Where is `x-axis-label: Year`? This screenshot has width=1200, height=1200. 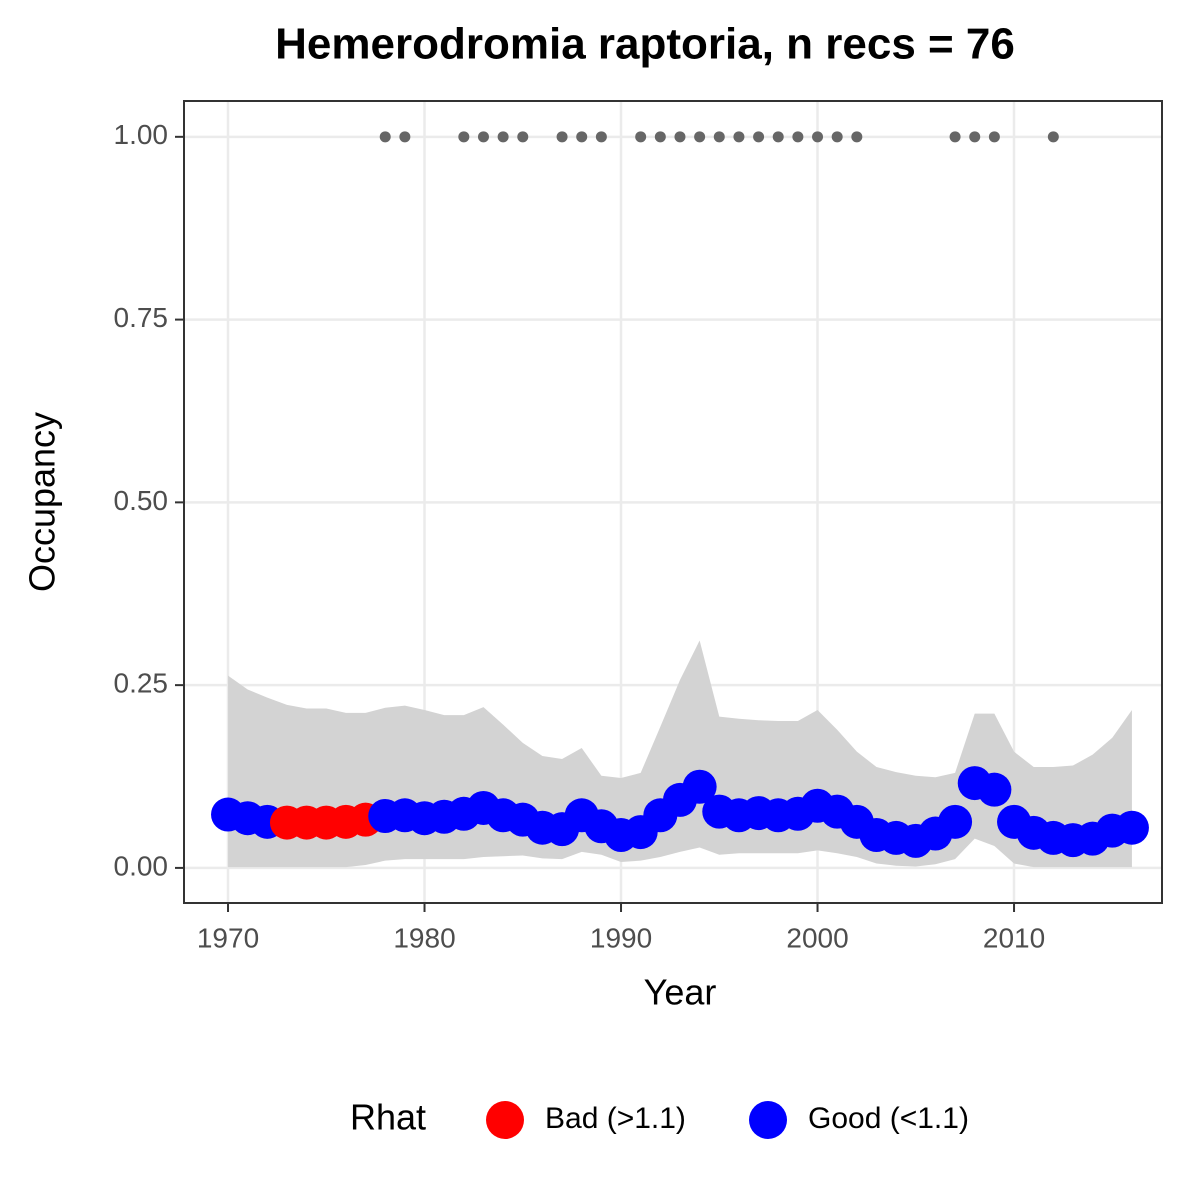
x-axis-label: Year is located at coordinates (680, 992).